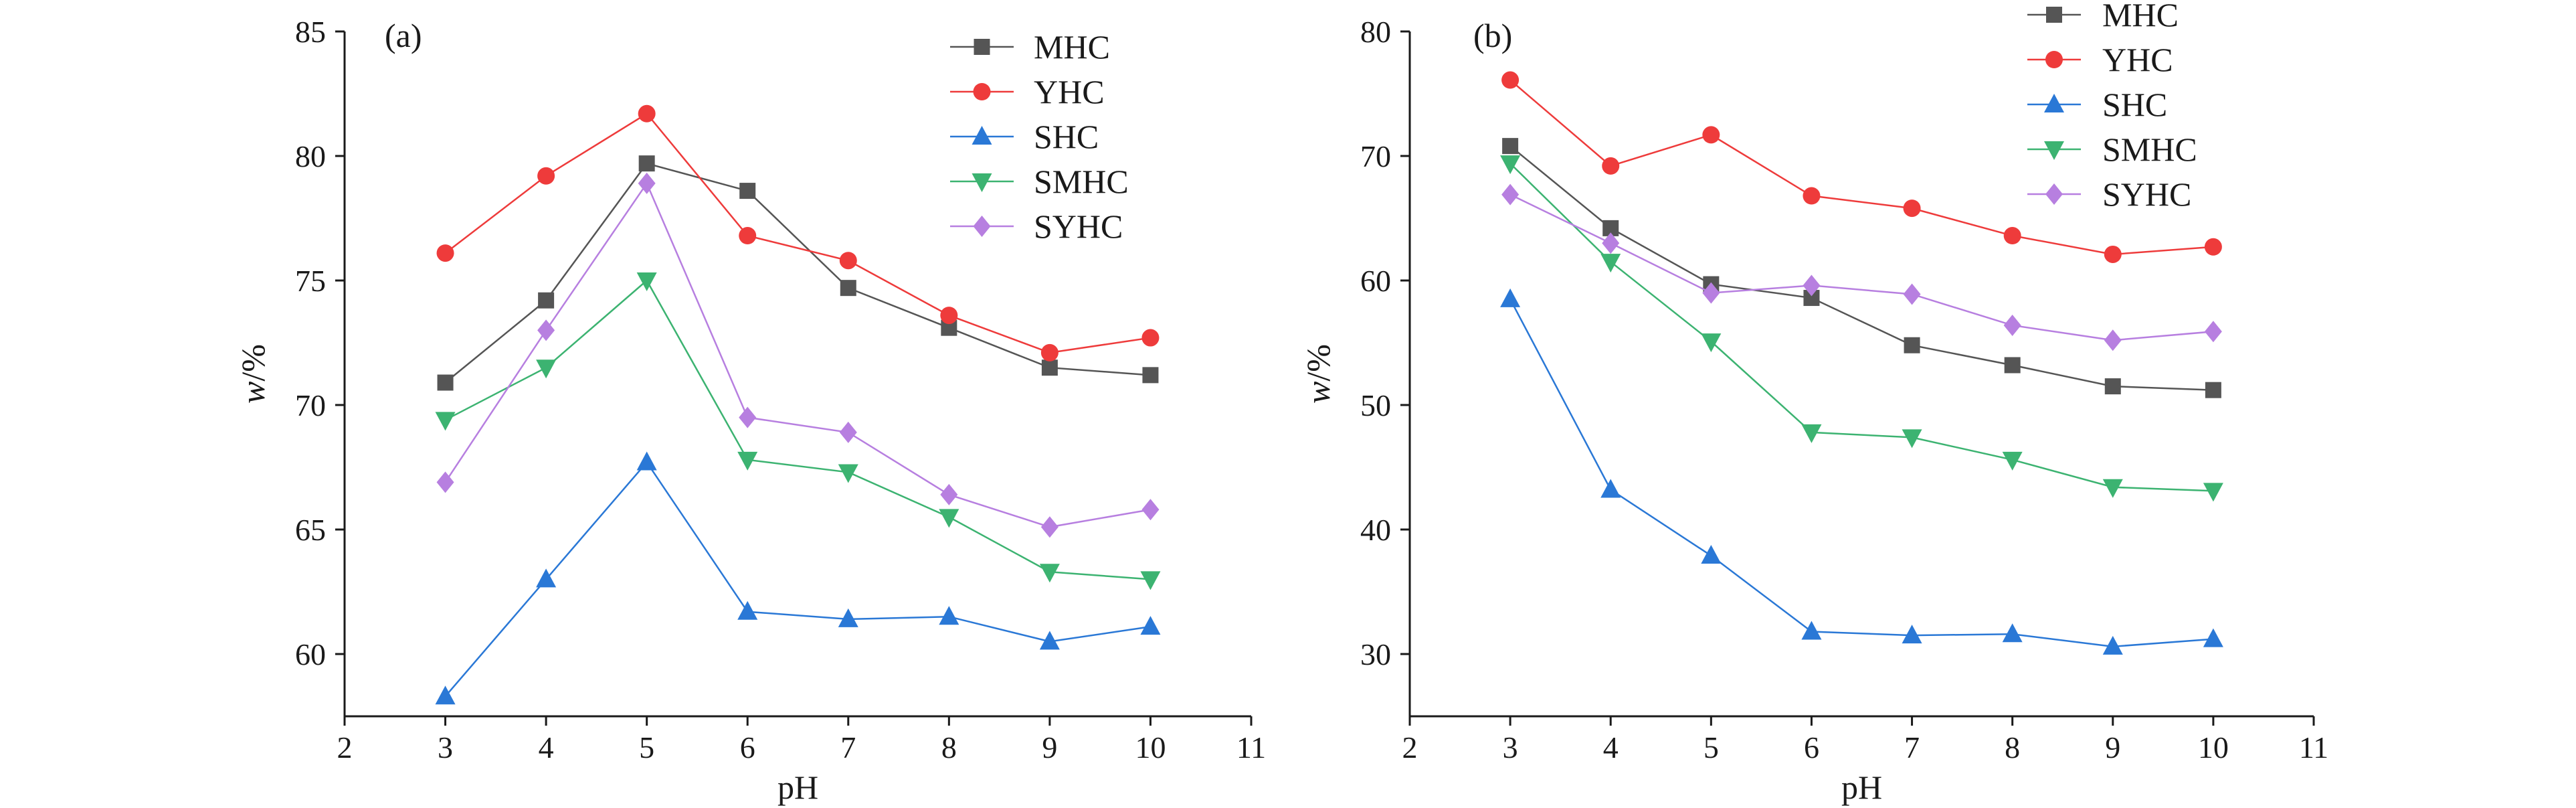 The height and width of the screenshot is (808, 2576). What do you see at coordinates (1024, 136) in the screenshot?
I see `legend-item-shc: SHC` at bounding box center [1024, 136].